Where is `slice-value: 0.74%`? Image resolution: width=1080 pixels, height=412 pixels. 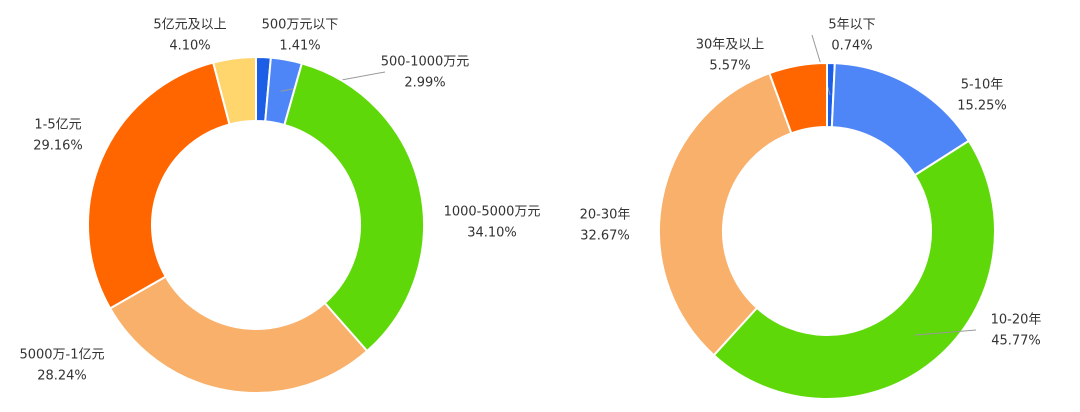 slice-value: 0.74% is located at coordinates (851, 46).